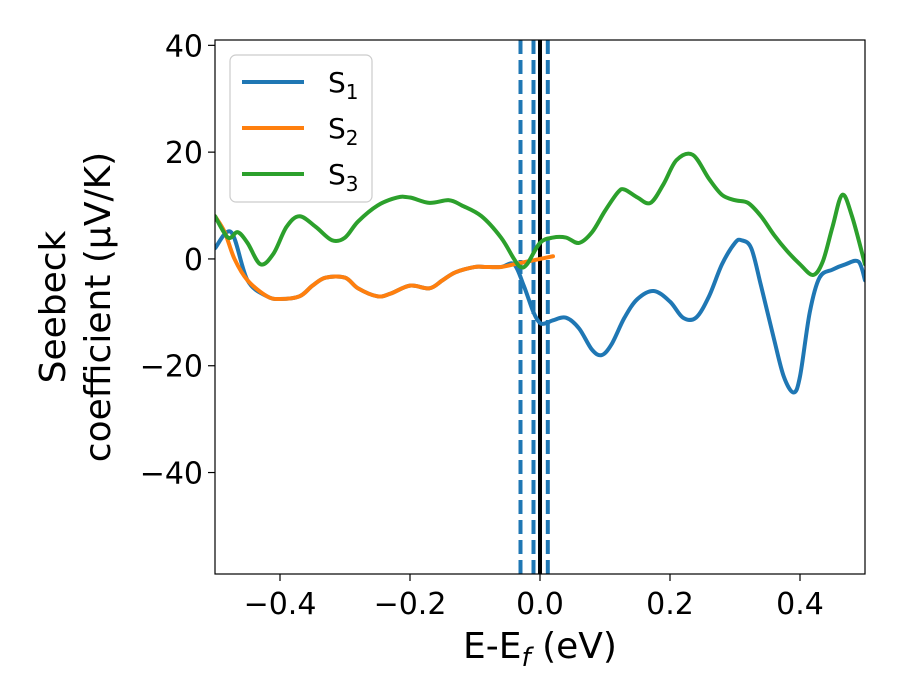  Describe the element at coordinates (343, 177) in the screenshot. I see `legend-label-S3: S3` at that location.